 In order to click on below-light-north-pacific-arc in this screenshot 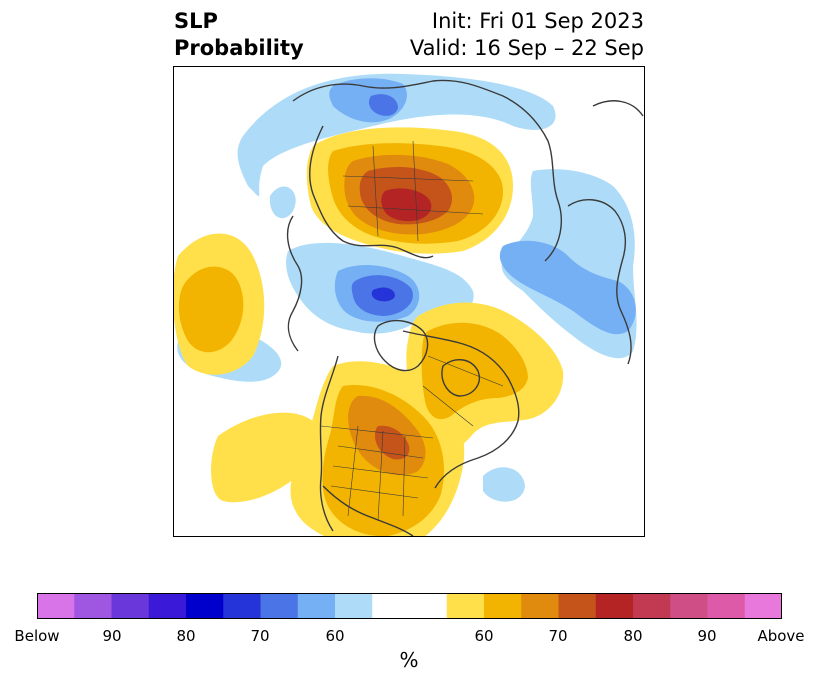, I will do `click(396, 135)`.